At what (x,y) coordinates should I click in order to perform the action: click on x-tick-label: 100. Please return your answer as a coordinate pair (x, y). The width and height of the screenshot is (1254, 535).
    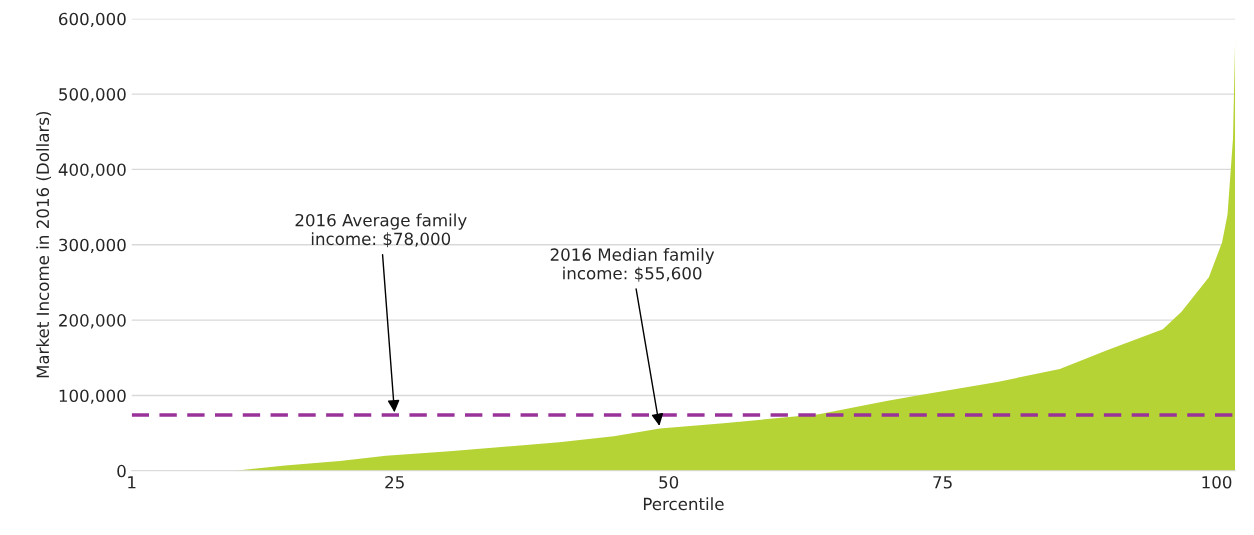
    Looking at the image, I should click on (1217, 482).